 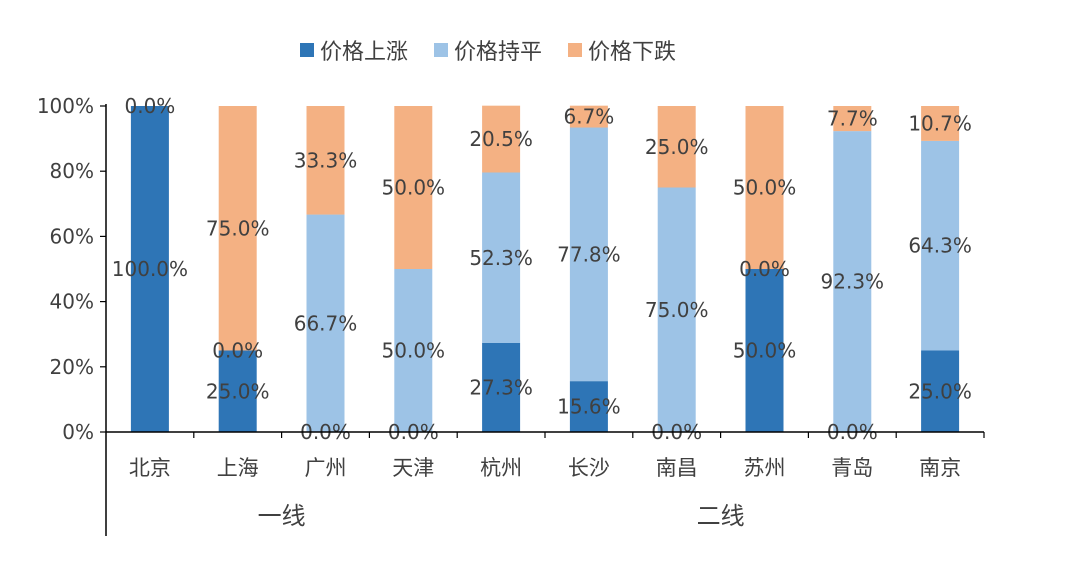 I want to click on legend-item-up: 价格上涨, so click(x=354, y=50).